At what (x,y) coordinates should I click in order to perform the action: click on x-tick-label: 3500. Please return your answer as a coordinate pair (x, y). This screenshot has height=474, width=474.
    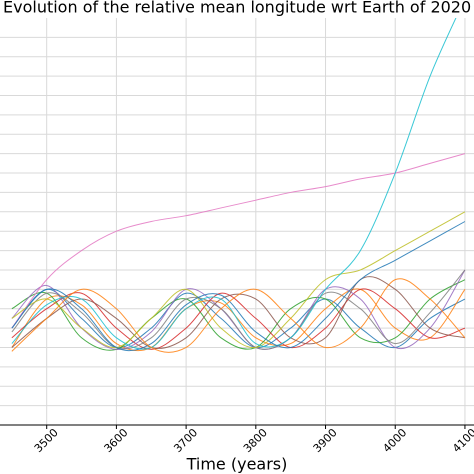
    Looking at the image, I should click on (46, 440).